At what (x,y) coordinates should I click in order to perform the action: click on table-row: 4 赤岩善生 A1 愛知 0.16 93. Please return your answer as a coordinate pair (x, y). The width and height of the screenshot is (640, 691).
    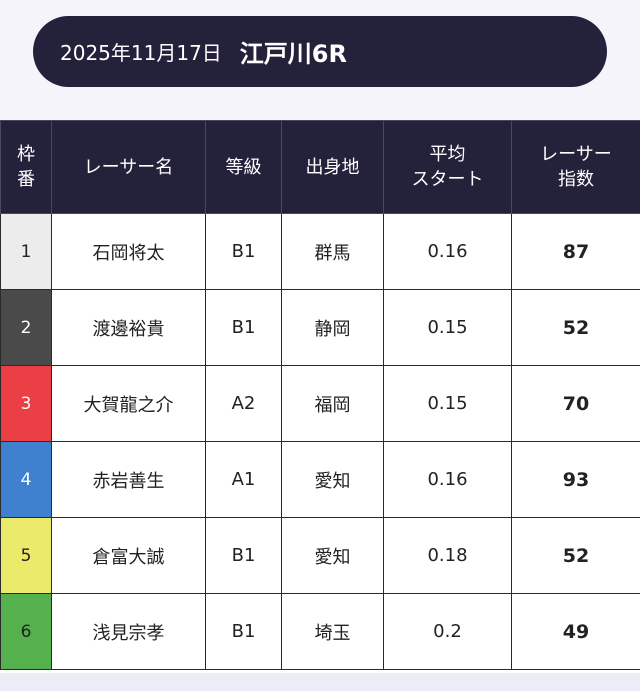
    Looking at the image, I should click on (320, 479).